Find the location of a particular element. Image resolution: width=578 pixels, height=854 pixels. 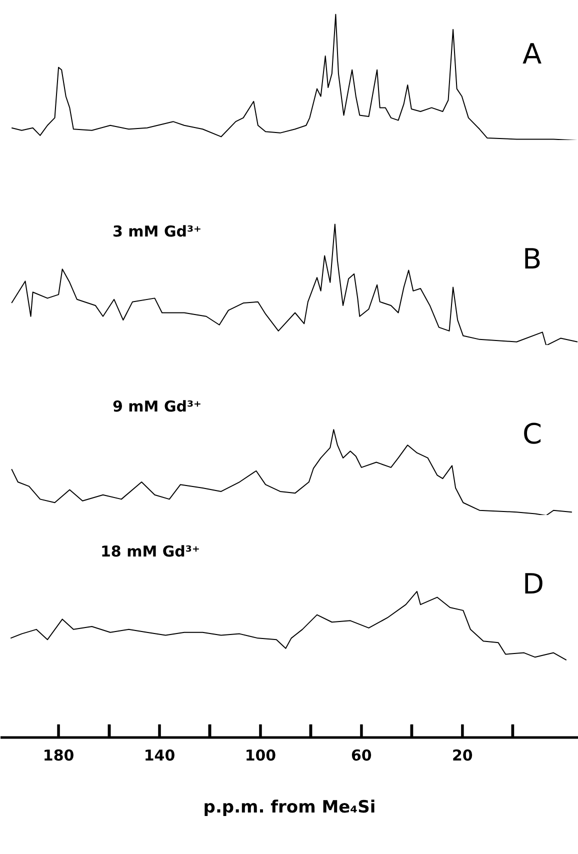

annotation: C is located at coordinates (532, 434).